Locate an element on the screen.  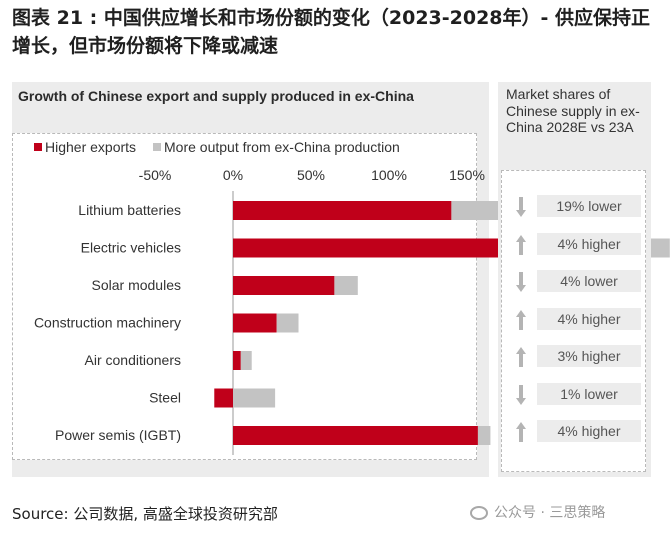
watermark: 公众号 · 三思策略 is located at coordinates (537, 512).